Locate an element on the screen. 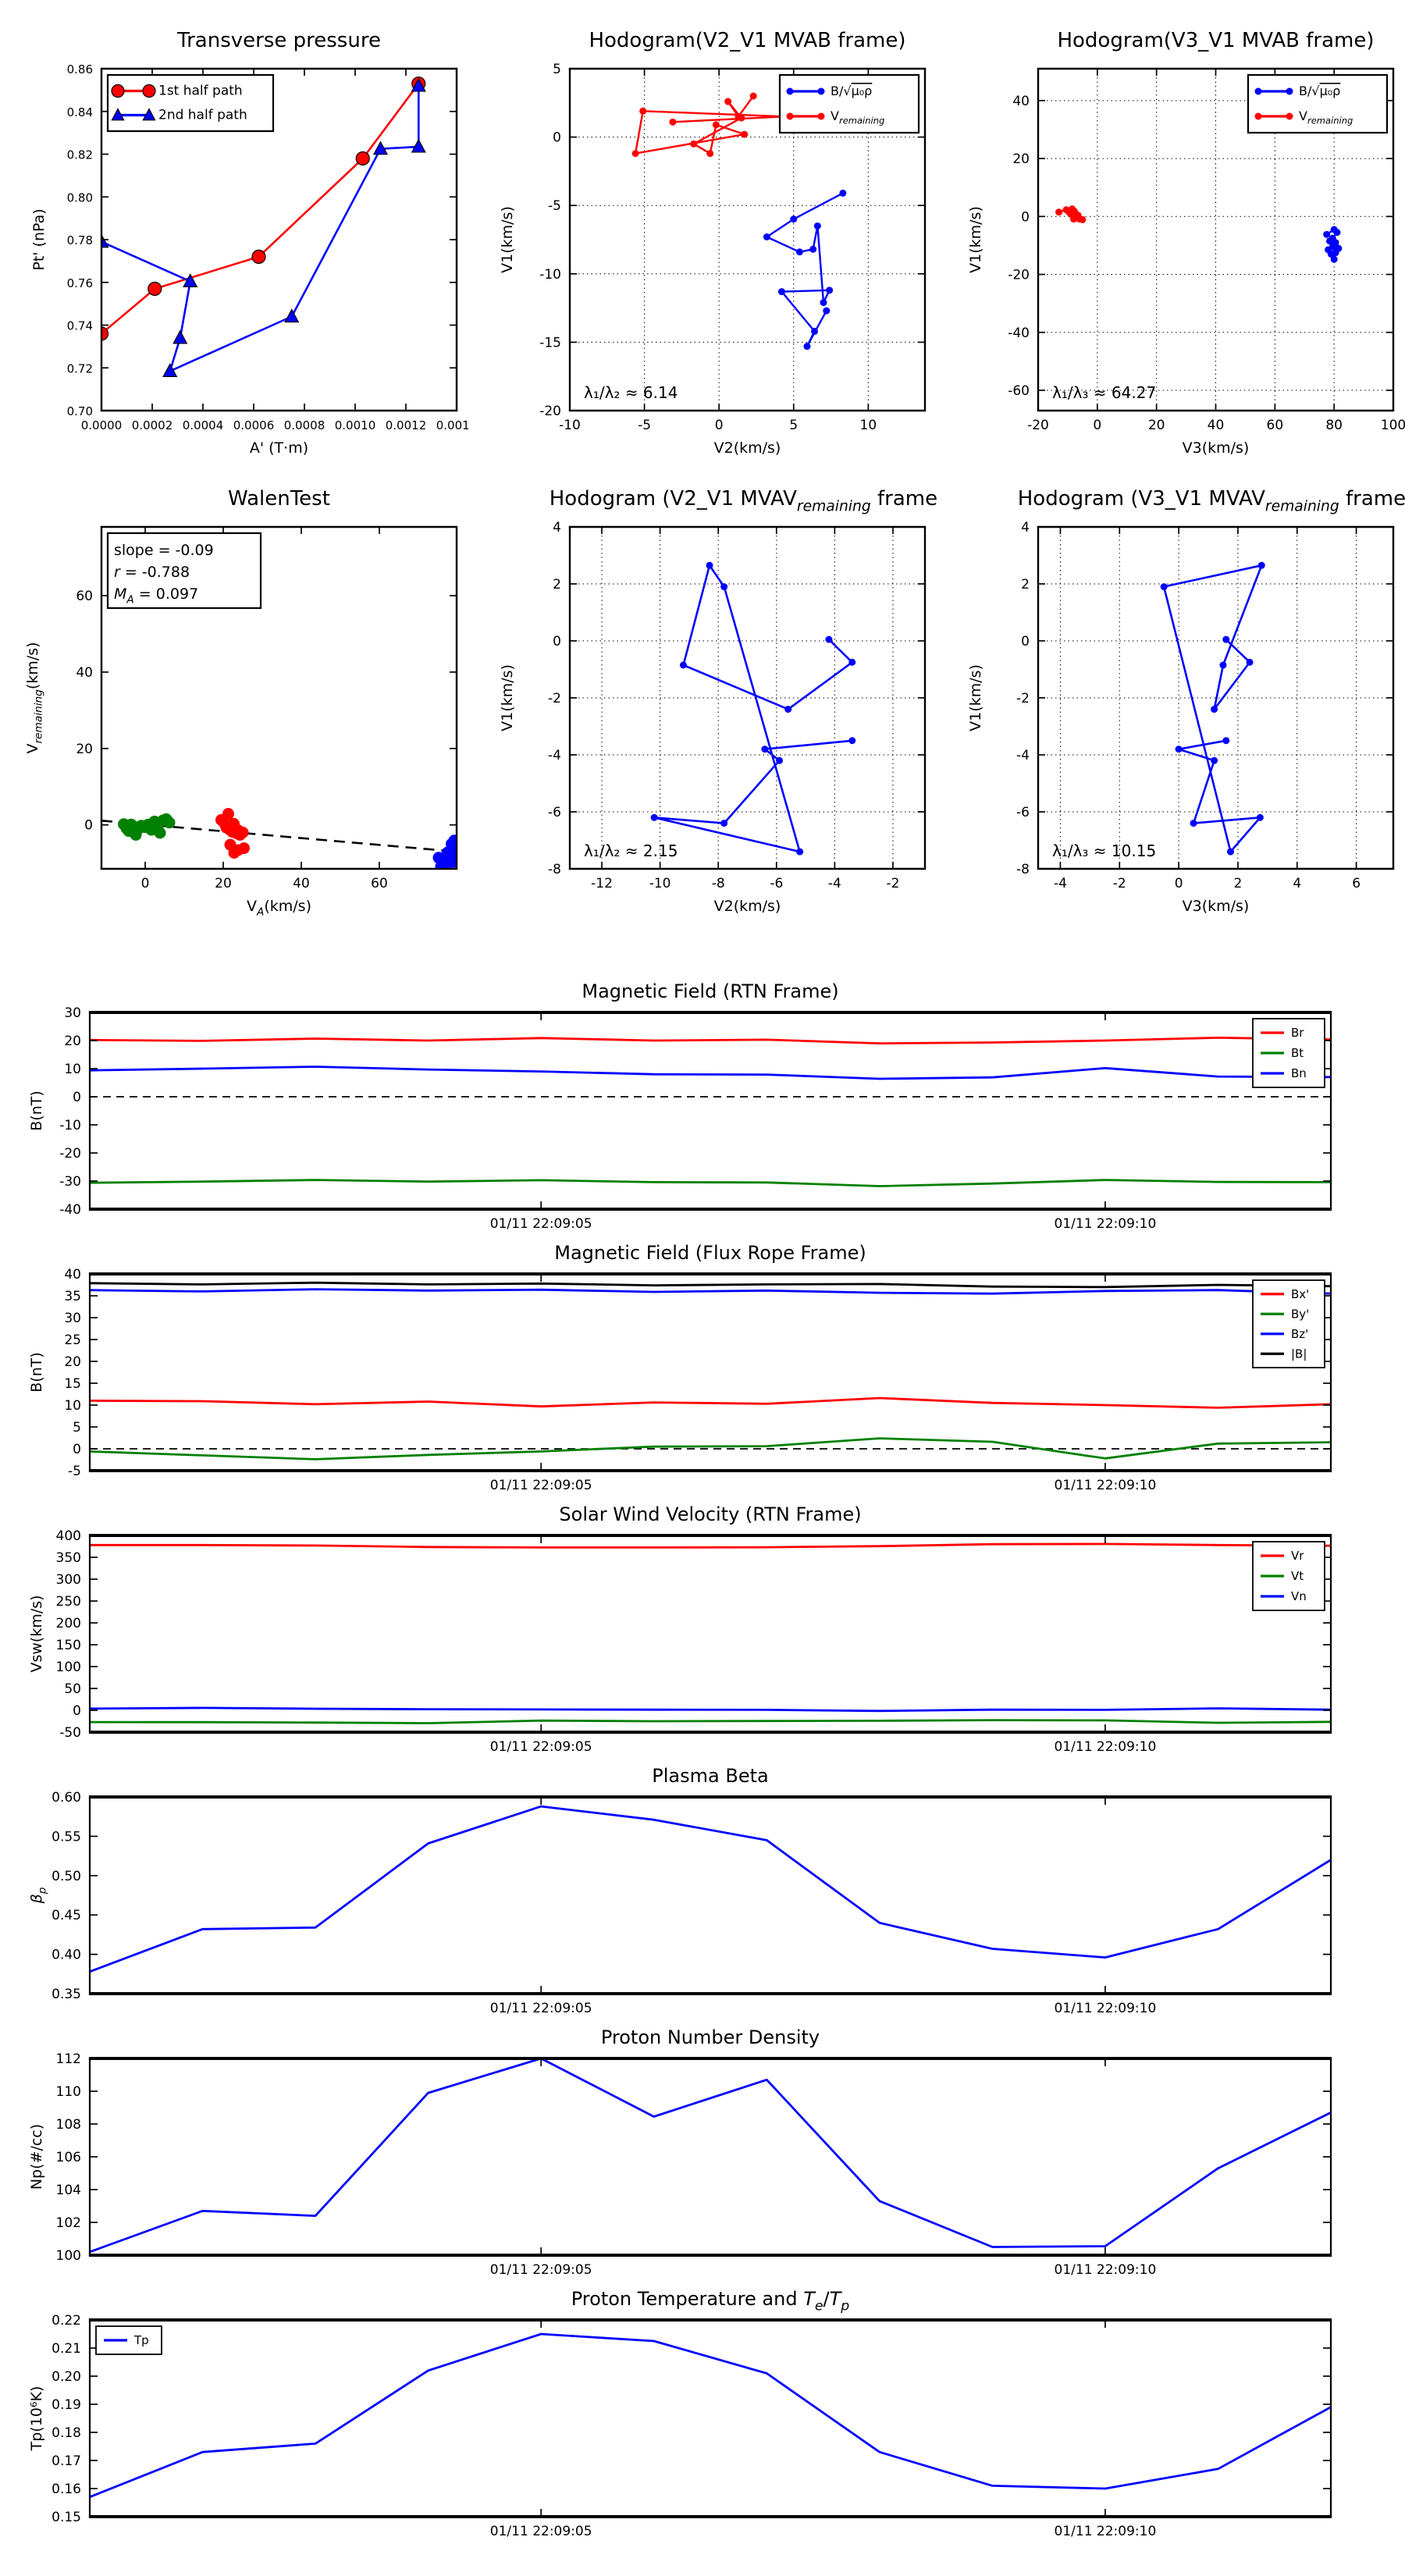  x-tick-label: 0.0002 is located at coordinates (153, 425).